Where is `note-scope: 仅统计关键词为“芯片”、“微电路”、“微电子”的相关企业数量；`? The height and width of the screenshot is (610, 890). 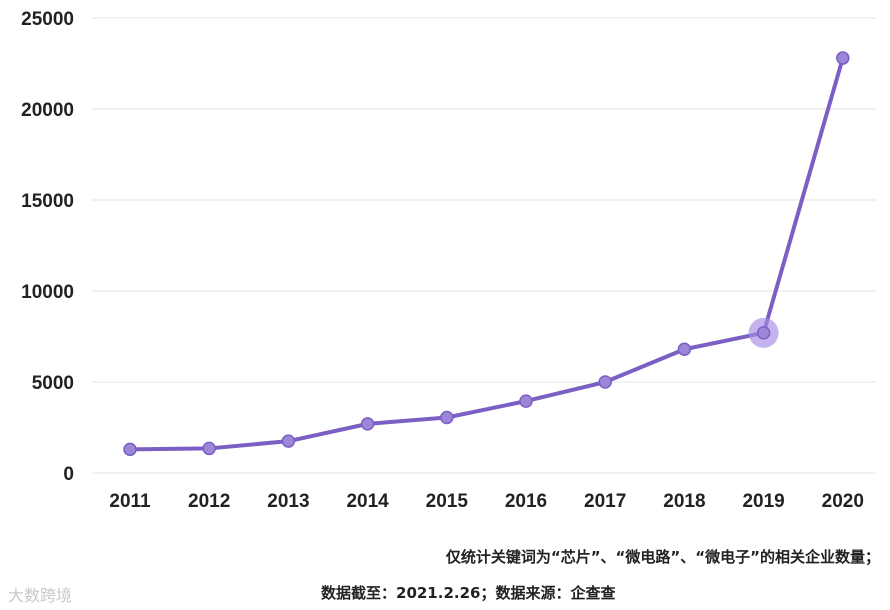 note-scope: 仅统计关键词为“芯片”、“微电路”、“微电子”的相关企业数量； is located at coordinates (662, 557).